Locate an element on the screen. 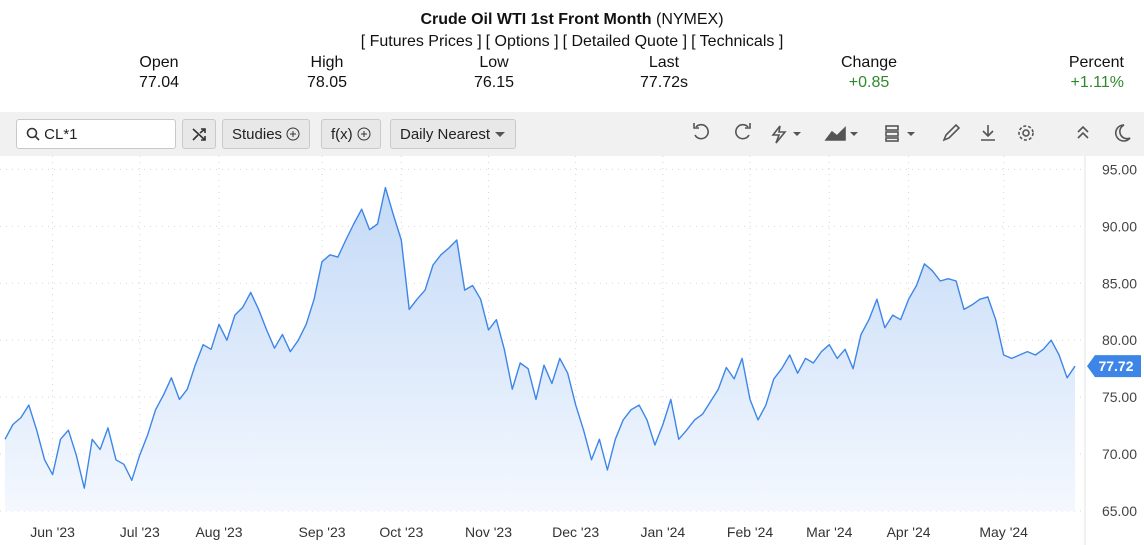 The image size is (1144, 545). quote-open: Open 77.04 is located at coordinates (159, 73).